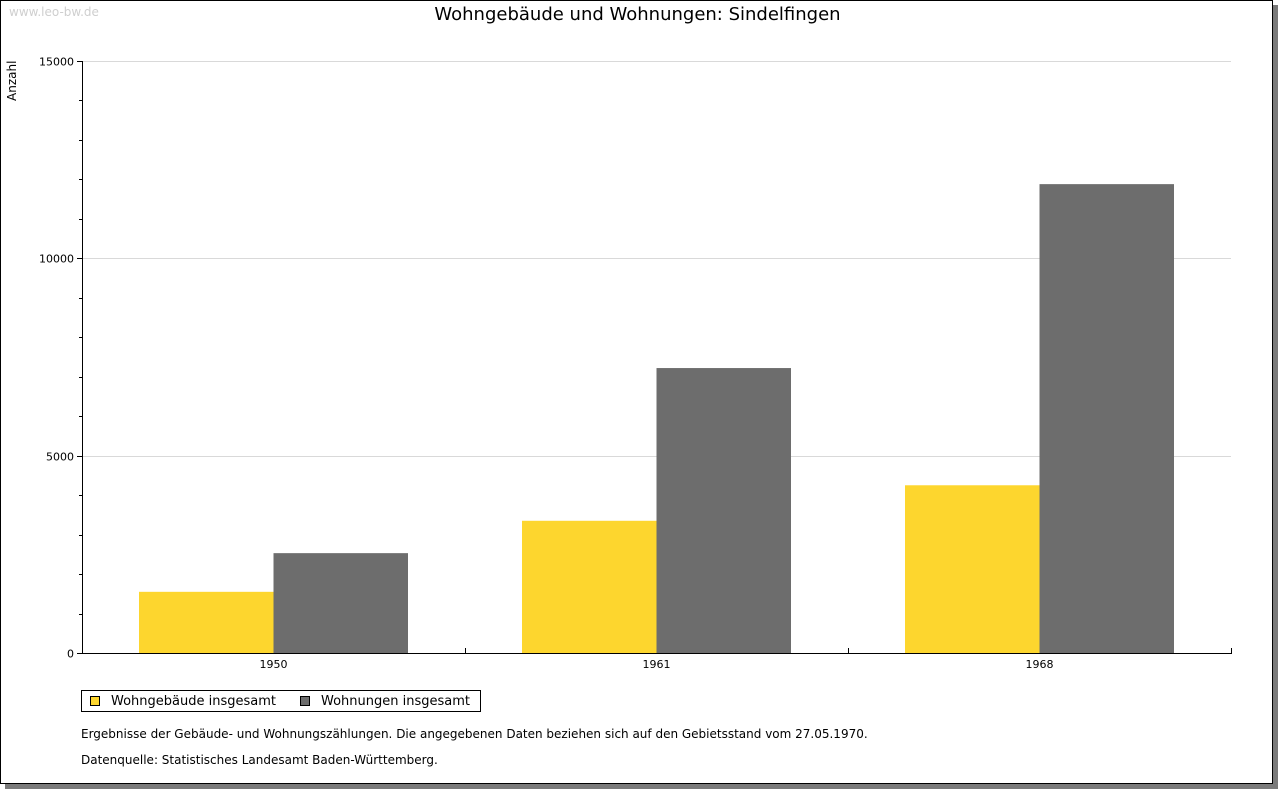  I want to click on x-tick-label: 1968, so click(1040, 664).